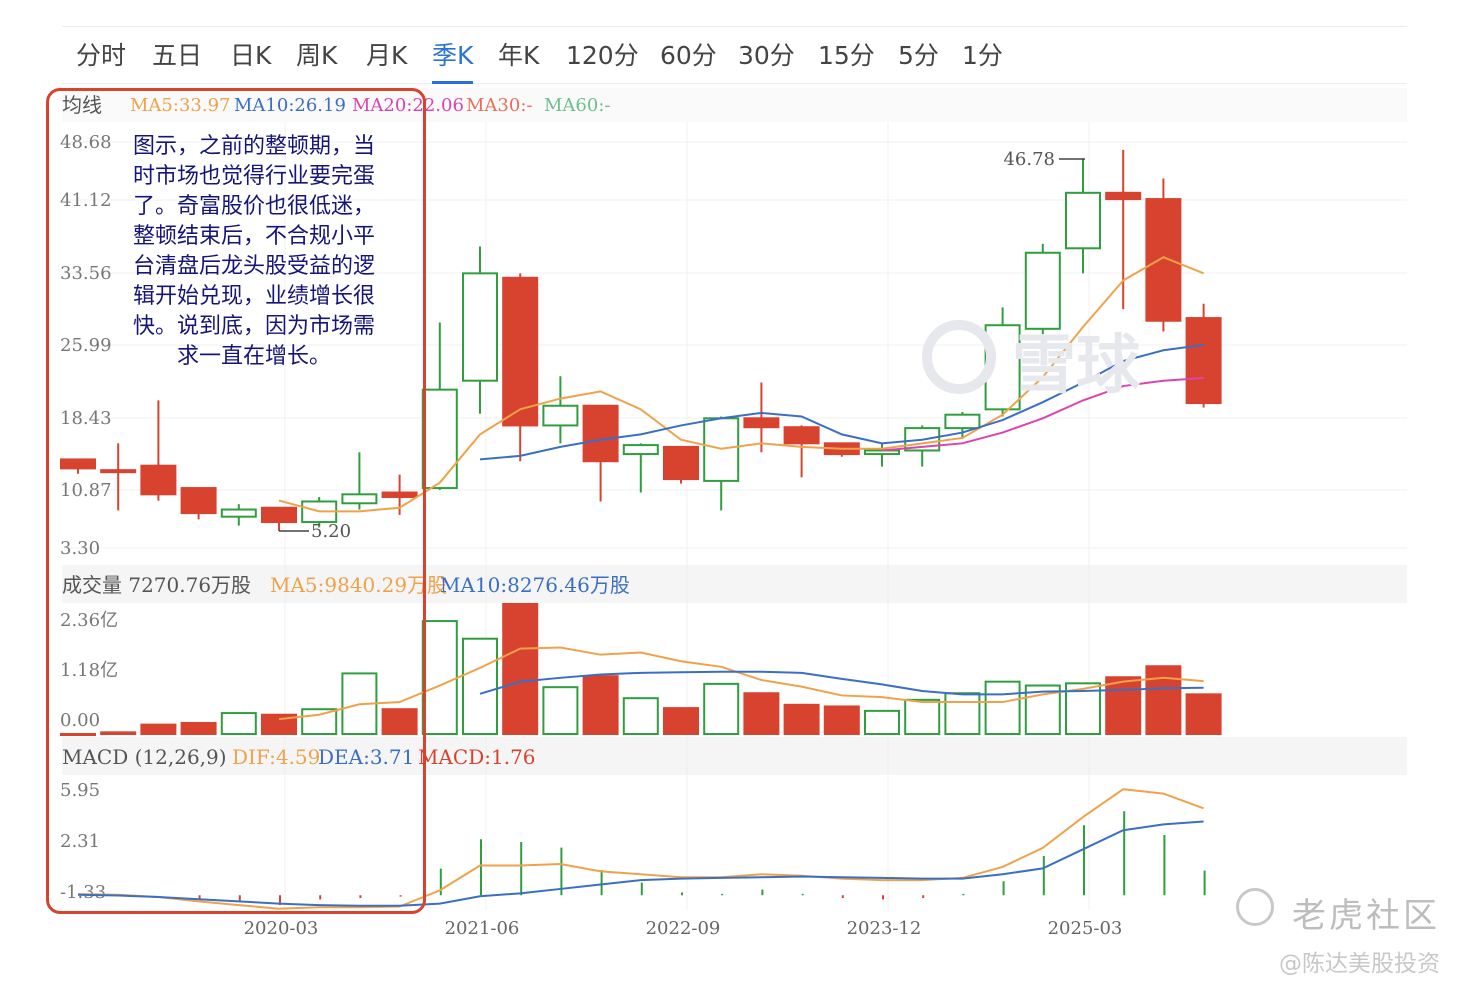  I want to click on price-legend-item-3: MA30:-, so click(499, 105).